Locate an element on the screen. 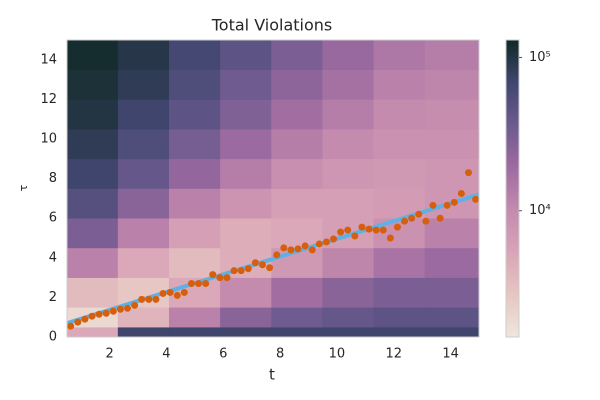 This screenshot has width=600, height=400. y-tick-label: 0 is located at coordinates (53, 337).